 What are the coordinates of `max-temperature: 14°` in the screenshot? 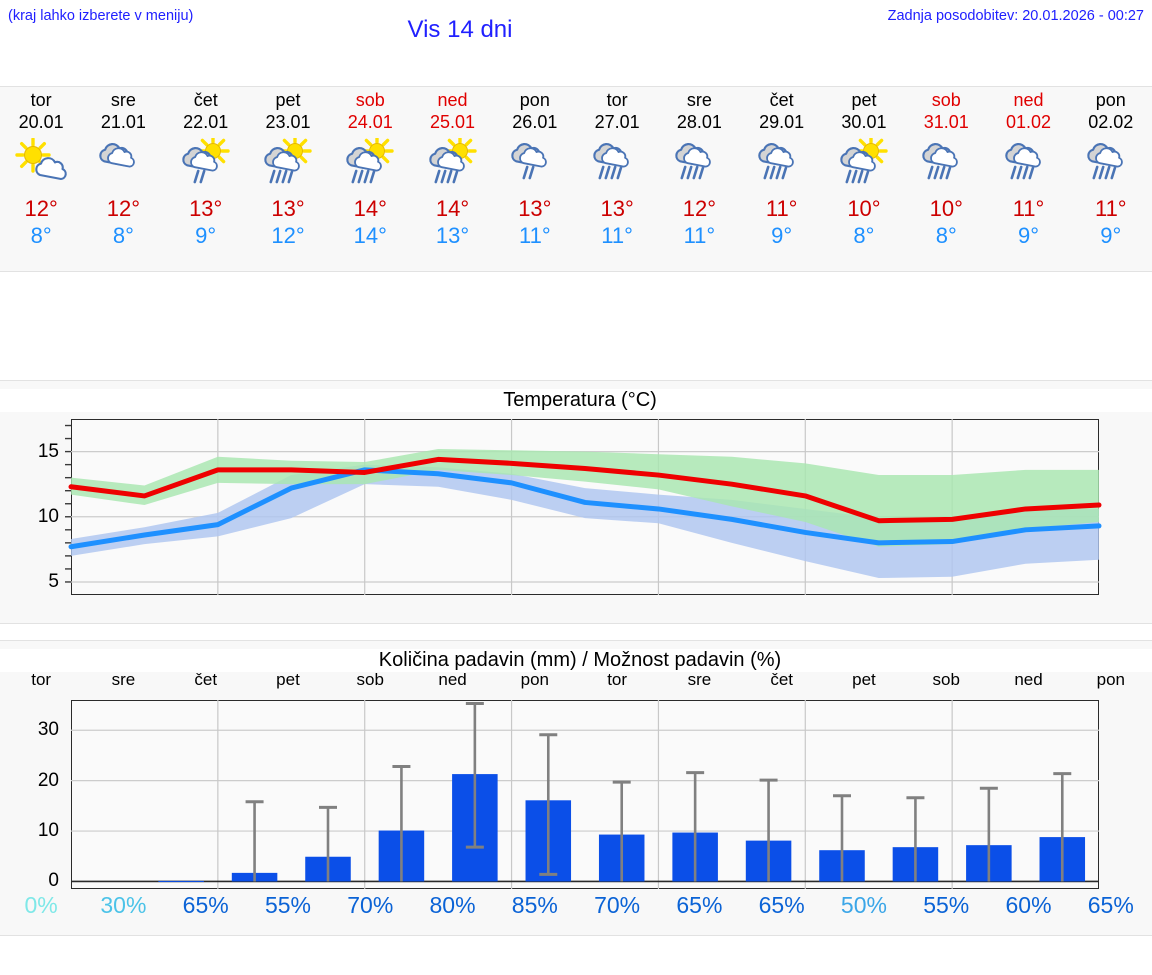 It's located at (452, 208).